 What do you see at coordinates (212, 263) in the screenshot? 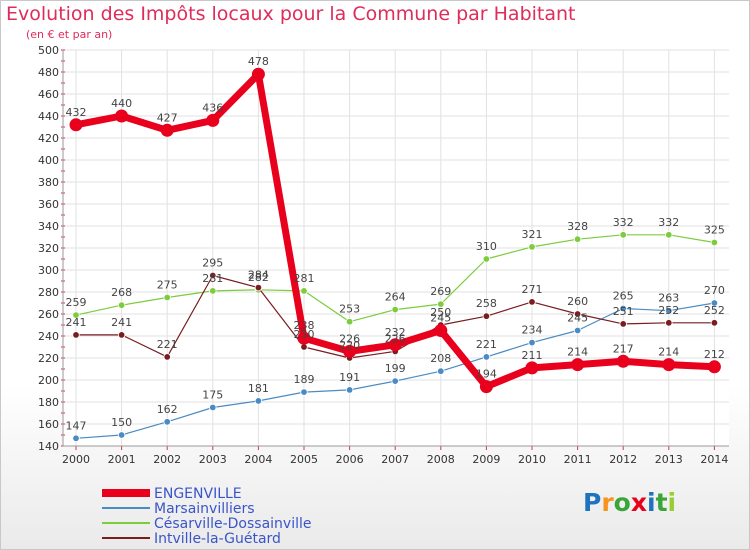
I see `data-label: 295` at bounding box center [212, 263].